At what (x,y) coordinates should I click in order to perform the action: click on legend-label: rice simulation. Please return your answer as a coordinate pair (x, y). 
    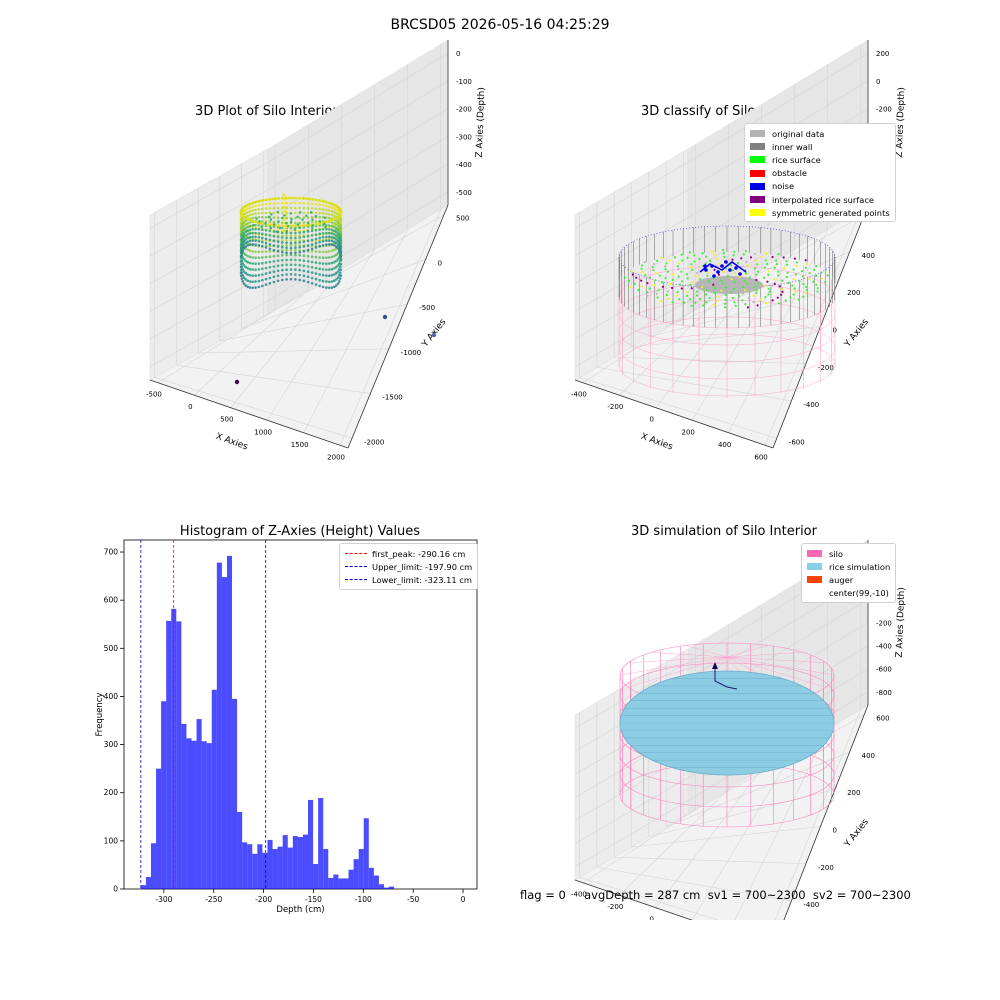
    Looking at the image, I should click on (860, 566).